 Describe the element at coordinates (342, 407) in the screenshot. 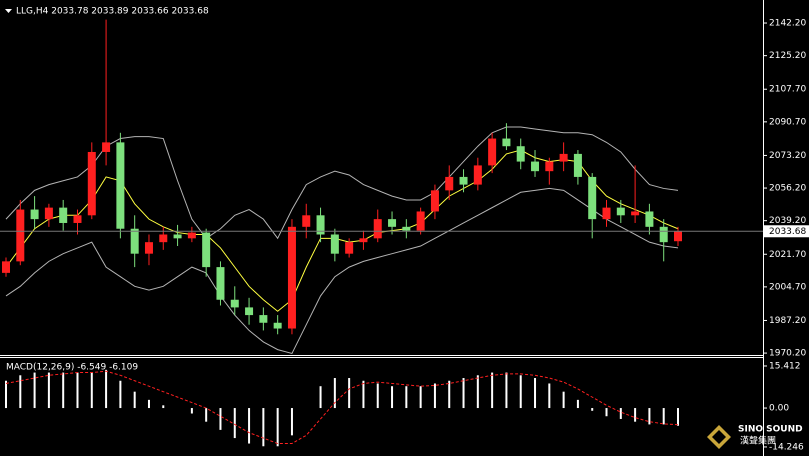

I see `signal-line` at that location.